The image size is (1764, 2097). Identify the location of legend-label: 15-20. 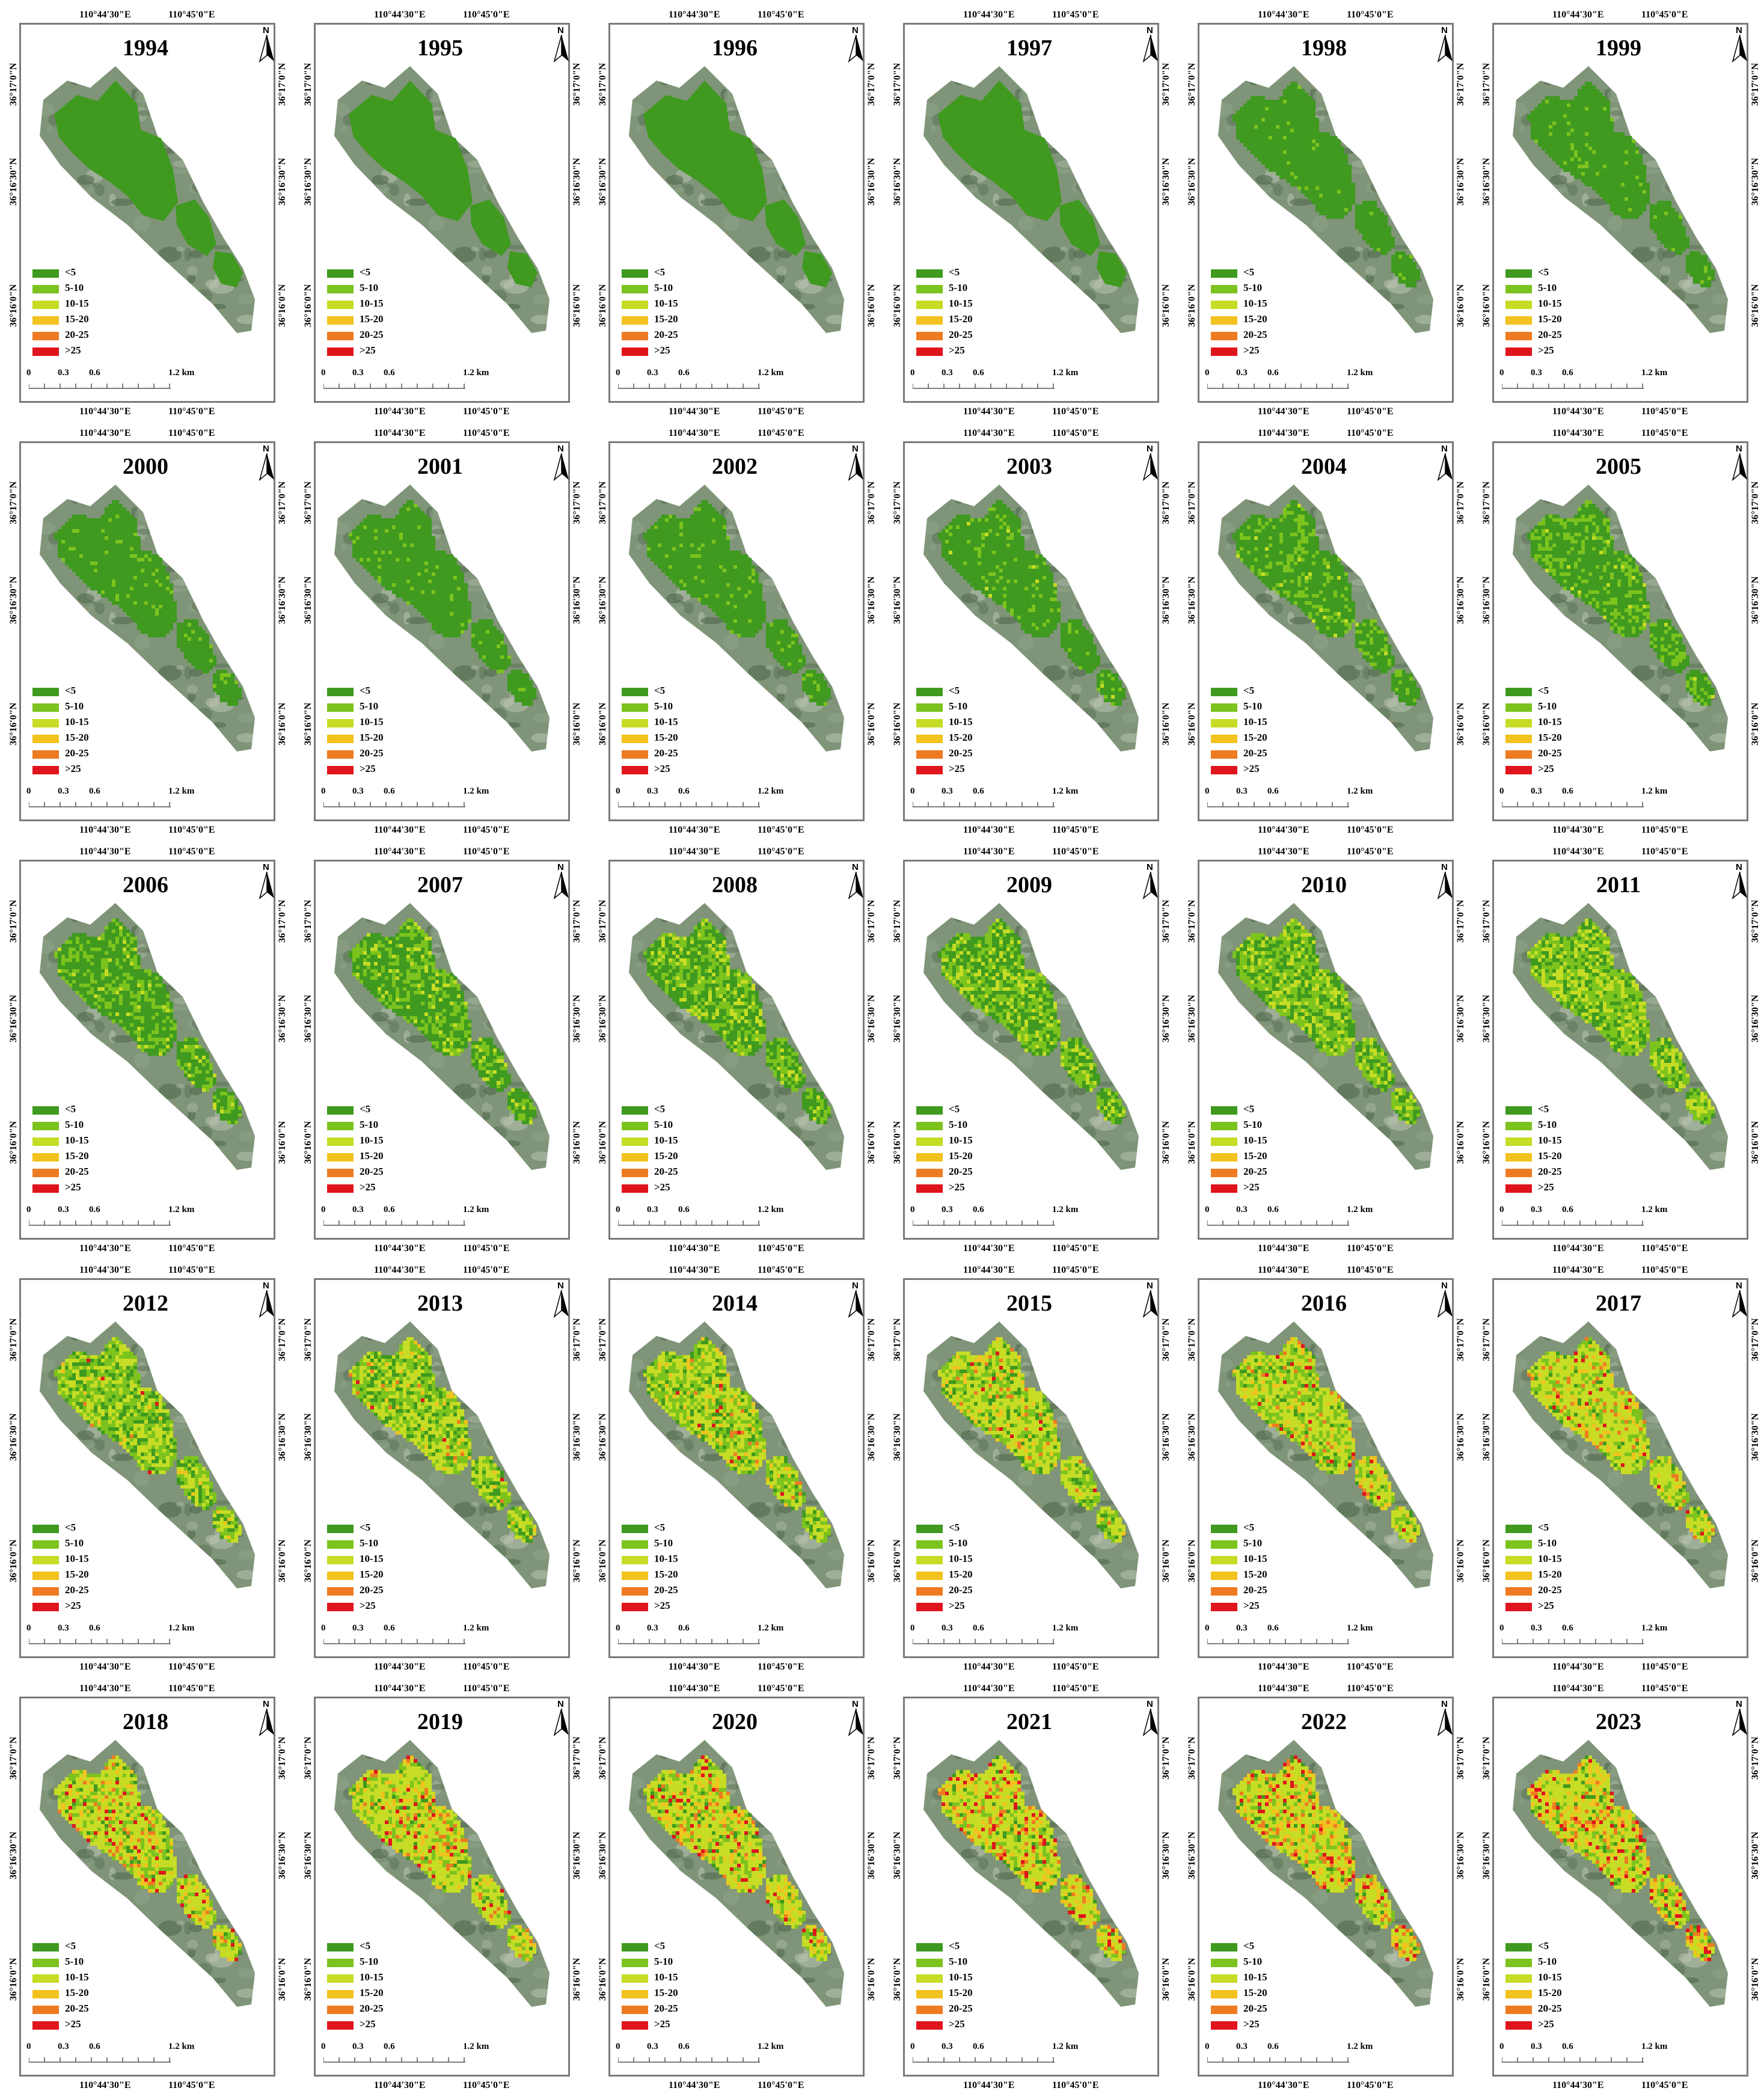
(77, 738).